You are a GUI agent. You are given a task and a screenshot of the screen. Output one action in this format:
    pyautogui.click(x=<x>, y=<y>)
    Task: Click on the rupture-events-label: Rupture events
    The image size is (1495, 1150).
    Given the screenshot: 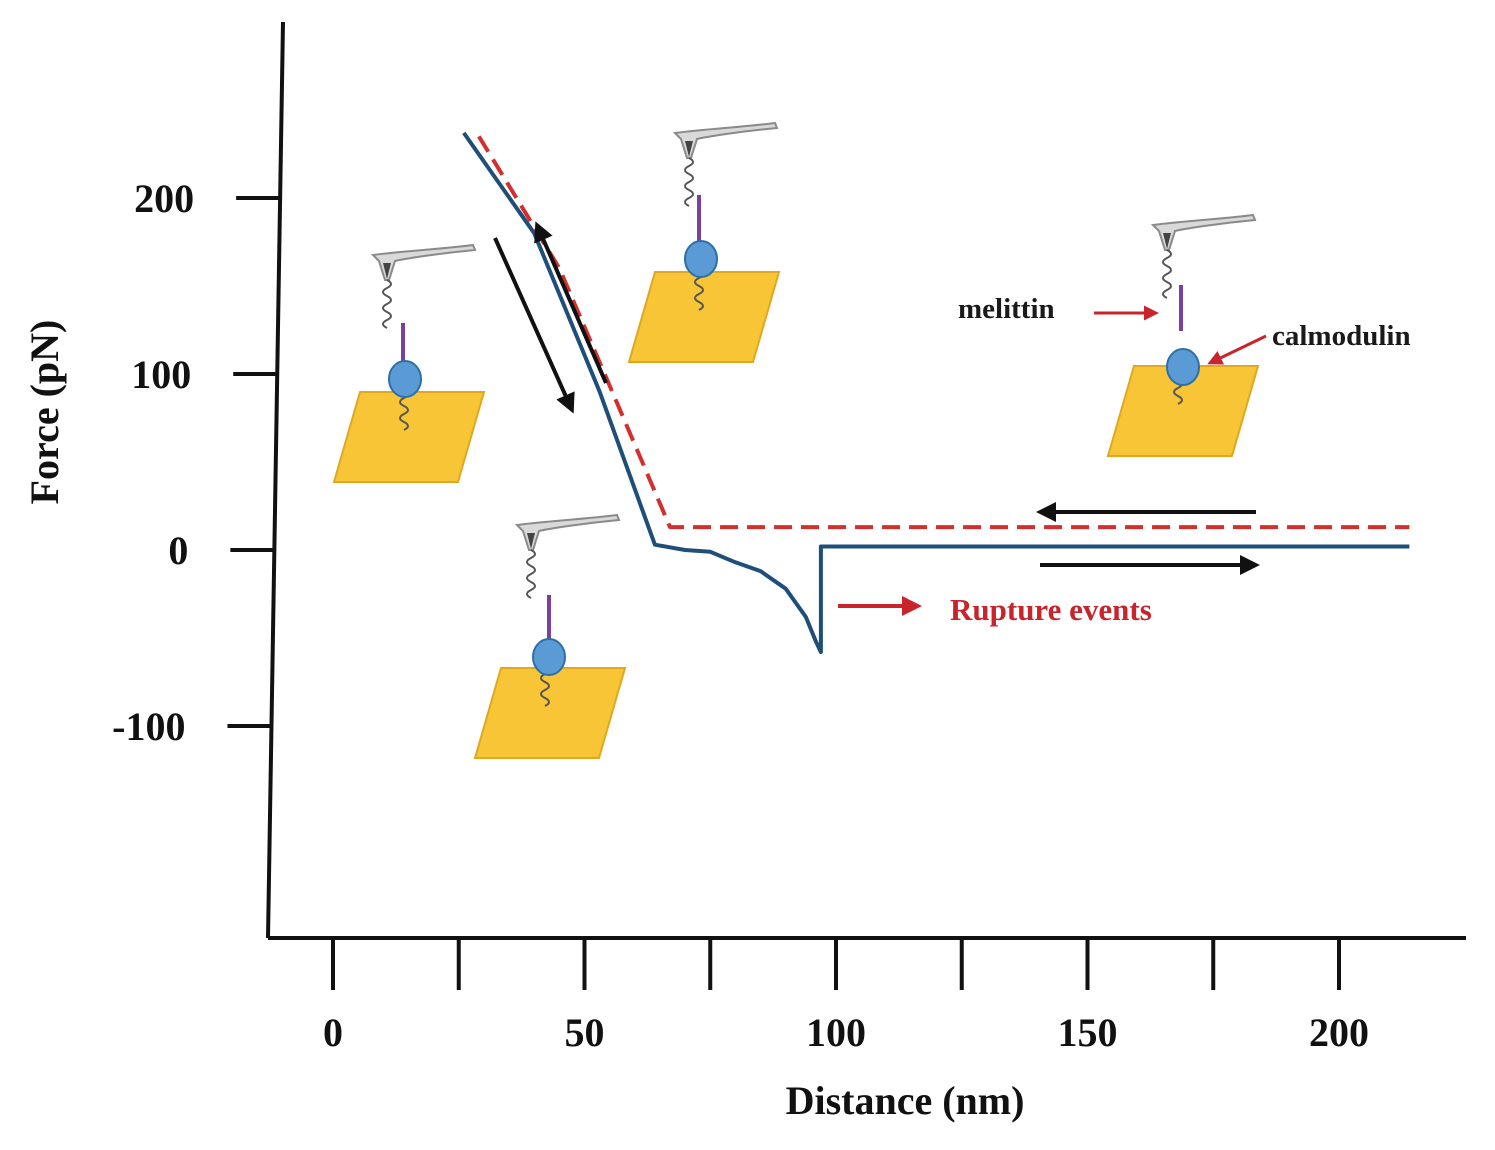 What is the action you would take?
    pyautogui.click(x=1051, y=609)
    